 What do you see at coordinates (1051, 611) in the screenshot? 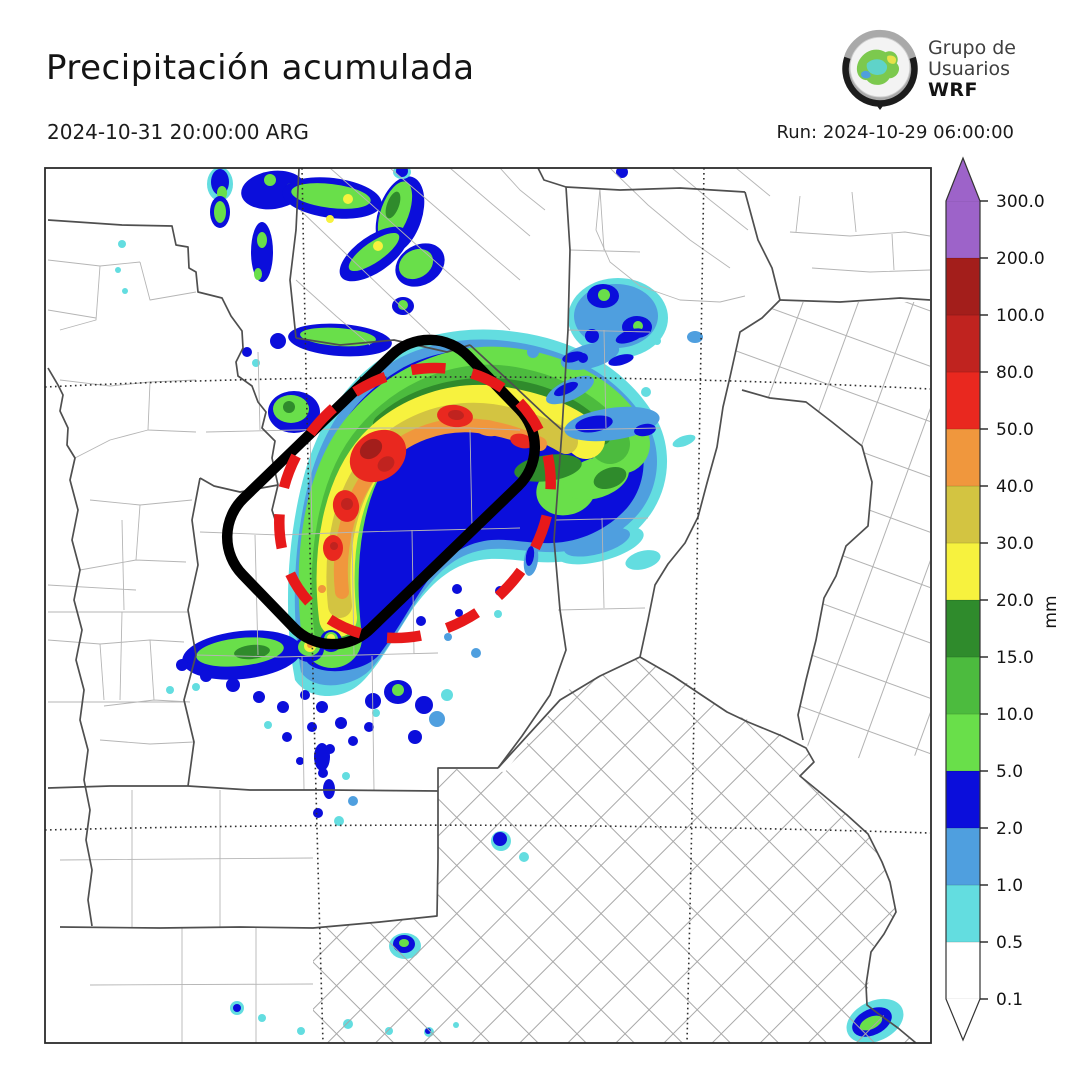
I see `colorbar-unit-label: mm` at bounding box center [1051, 611].